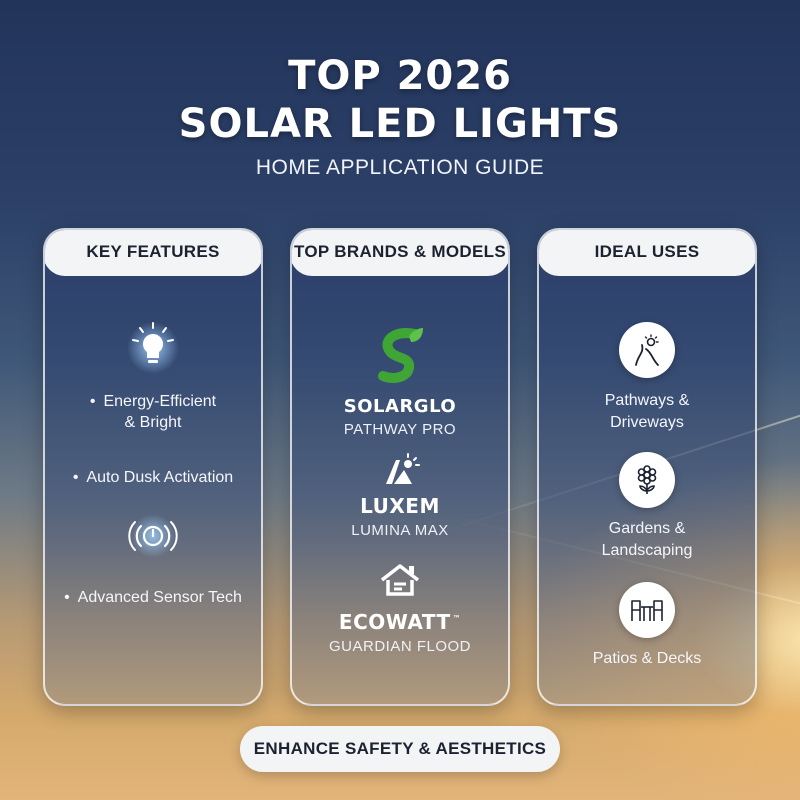  Describe the element at coordinates (394, 622) in the screenshot. I see `brand-name: ECOWATT` at that location.